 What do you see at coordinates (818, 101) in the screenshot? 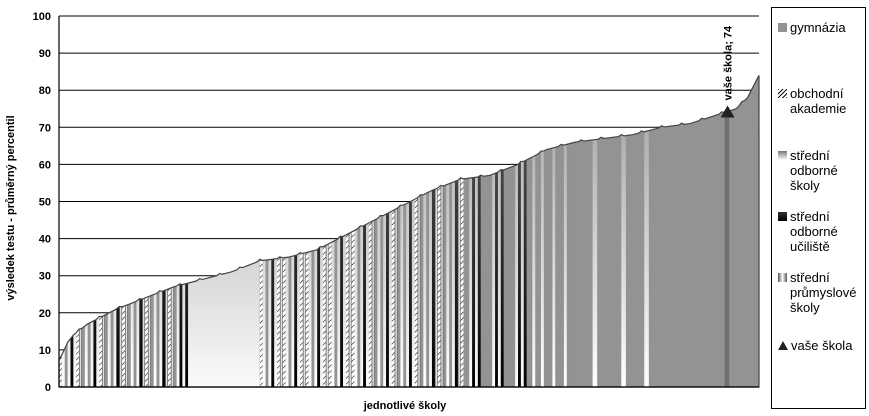
I see `legend-label: obchodní akademie` at bounding box center [818, 101].